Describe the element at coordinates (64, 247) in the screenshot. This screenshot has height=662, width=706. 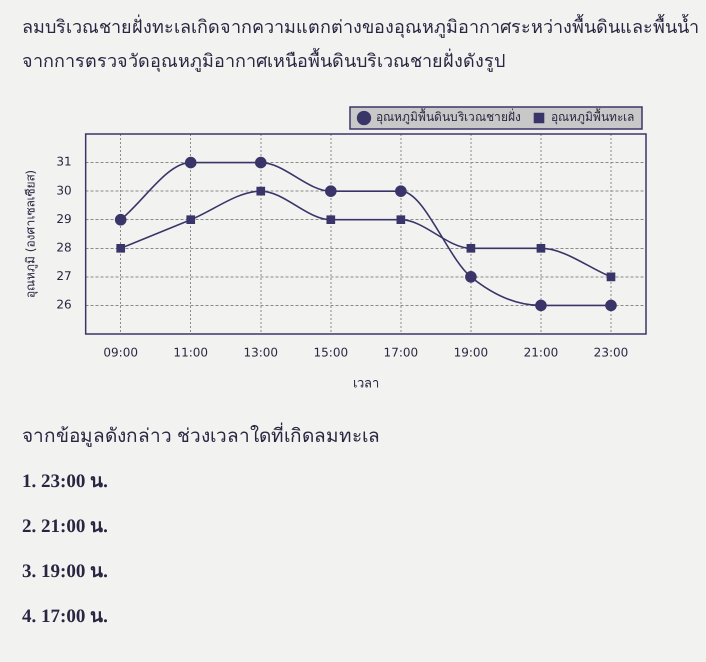
I see `y-tick-label: 28` at that location.